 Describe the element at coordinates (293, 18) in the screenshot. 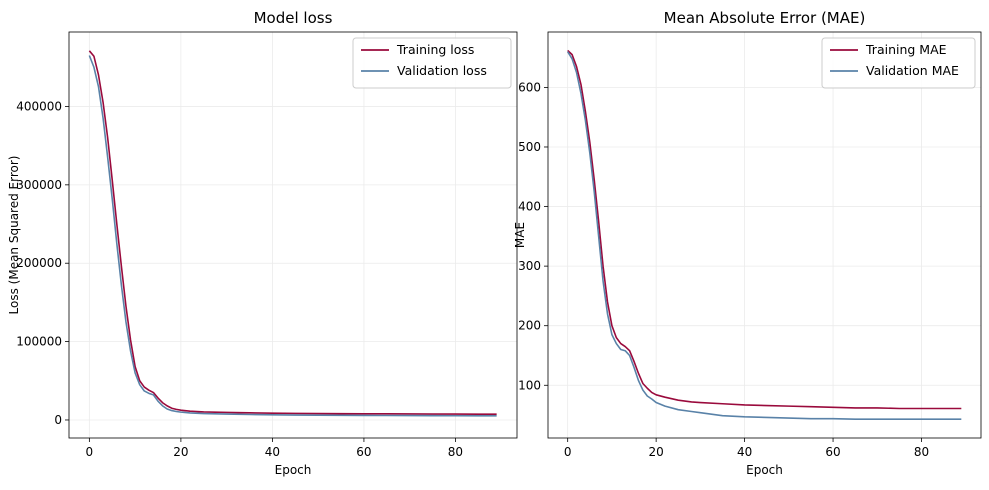

I see `chart-title: Model loss` at that location.